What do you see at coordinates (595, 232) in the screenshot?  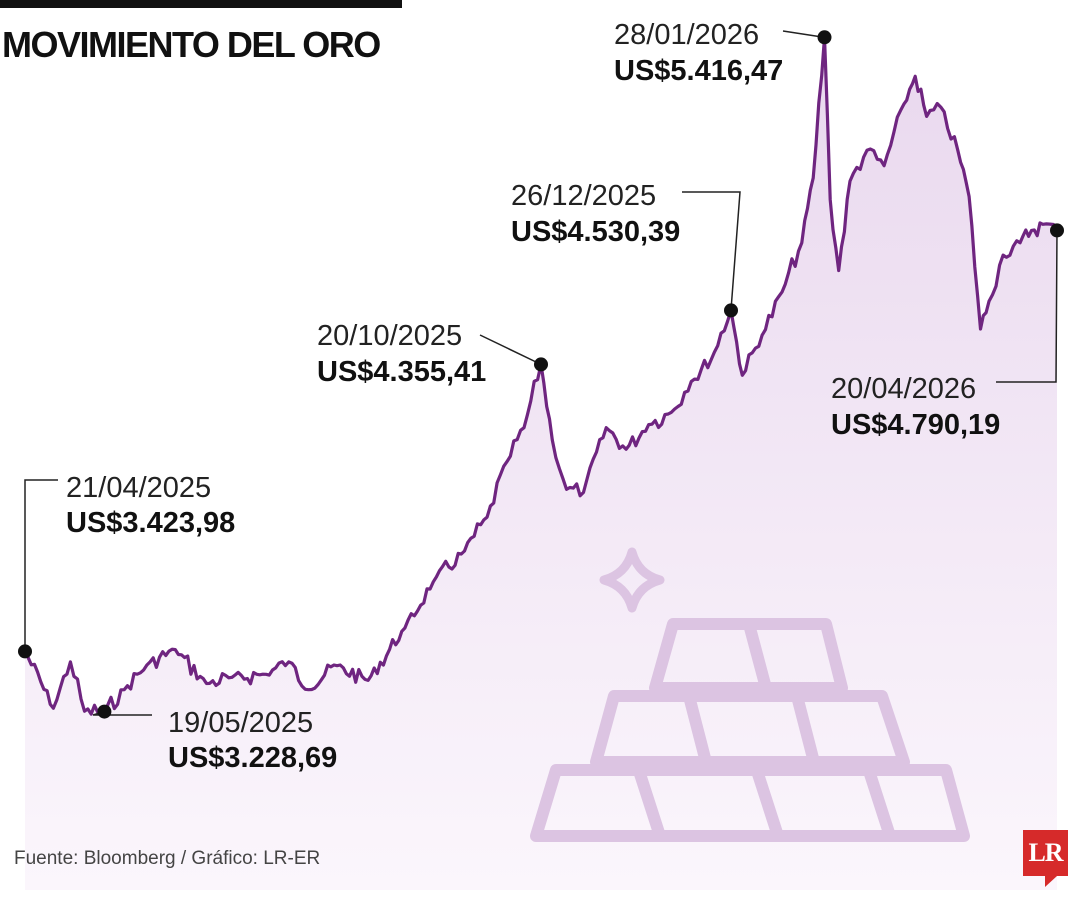 I see `annotation-value: US$4.530,39` at bounding box center [595, 232].